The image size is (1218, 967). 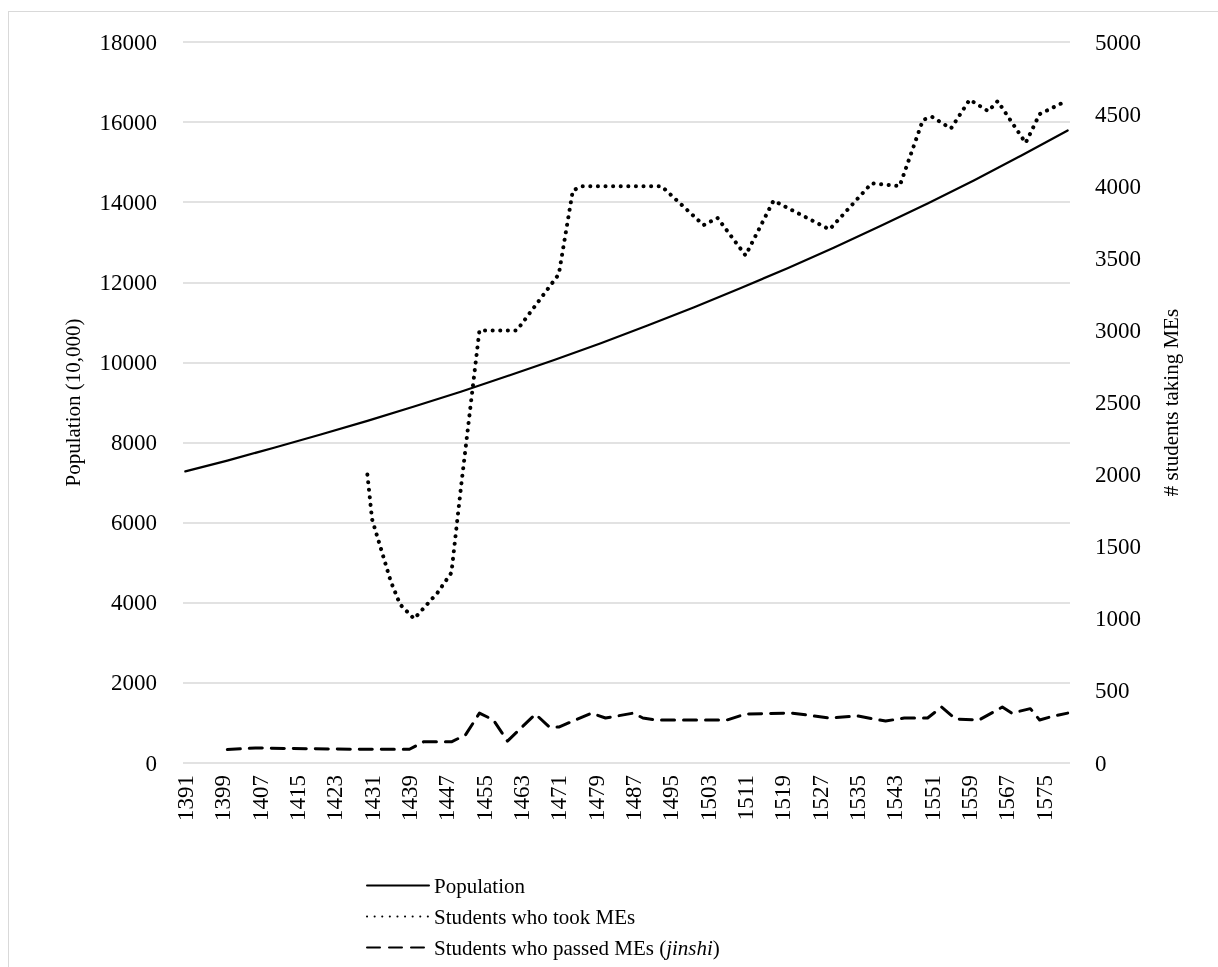 What do you see at coordinates (647, 728) in the screenshot?
I see `line-series` at bounding box center [647, 728].